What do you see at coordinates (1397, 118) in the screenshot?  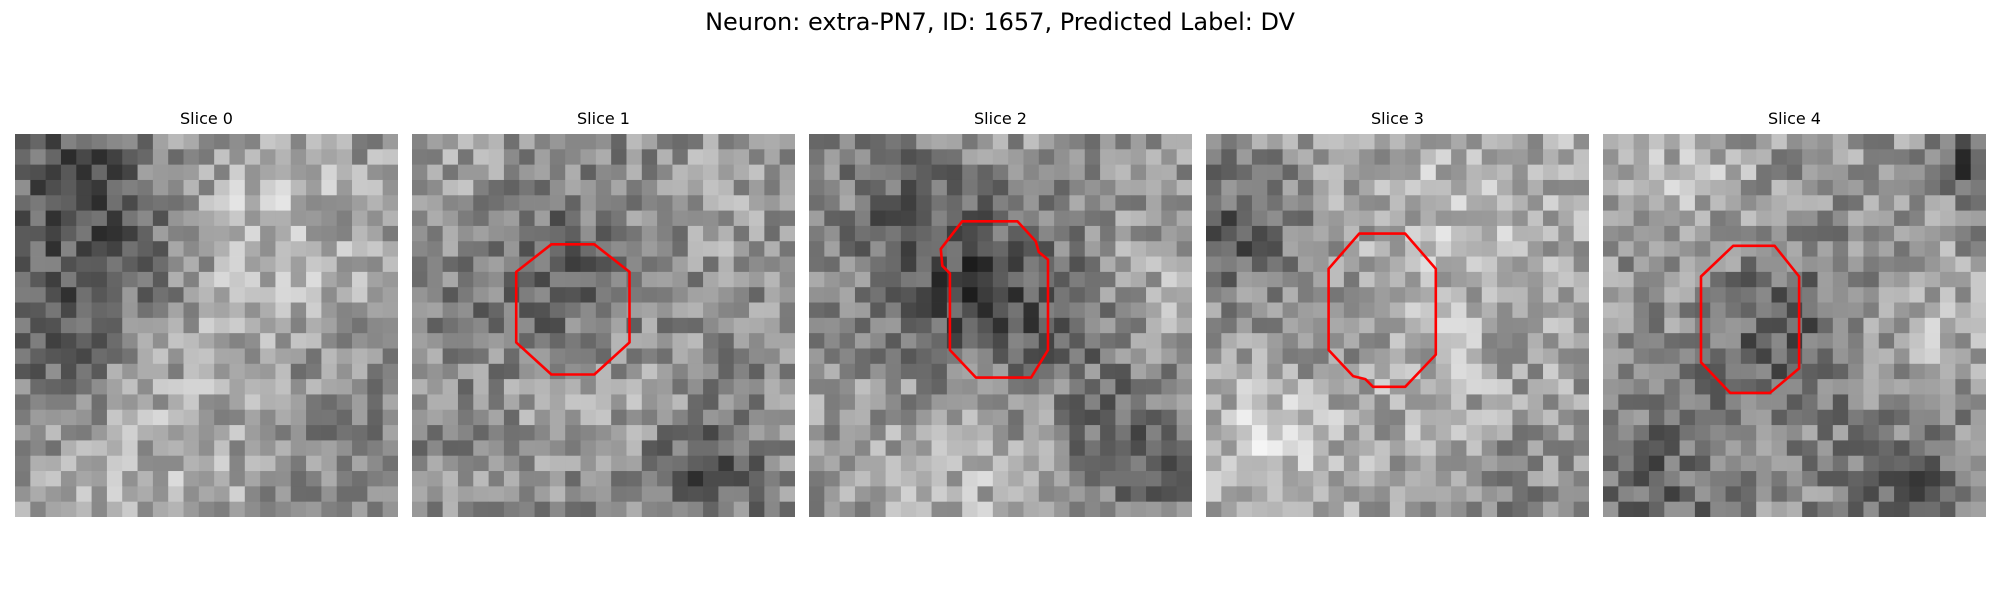 I see `slice-title: Slice 3` at bounding box center [1397, 118].